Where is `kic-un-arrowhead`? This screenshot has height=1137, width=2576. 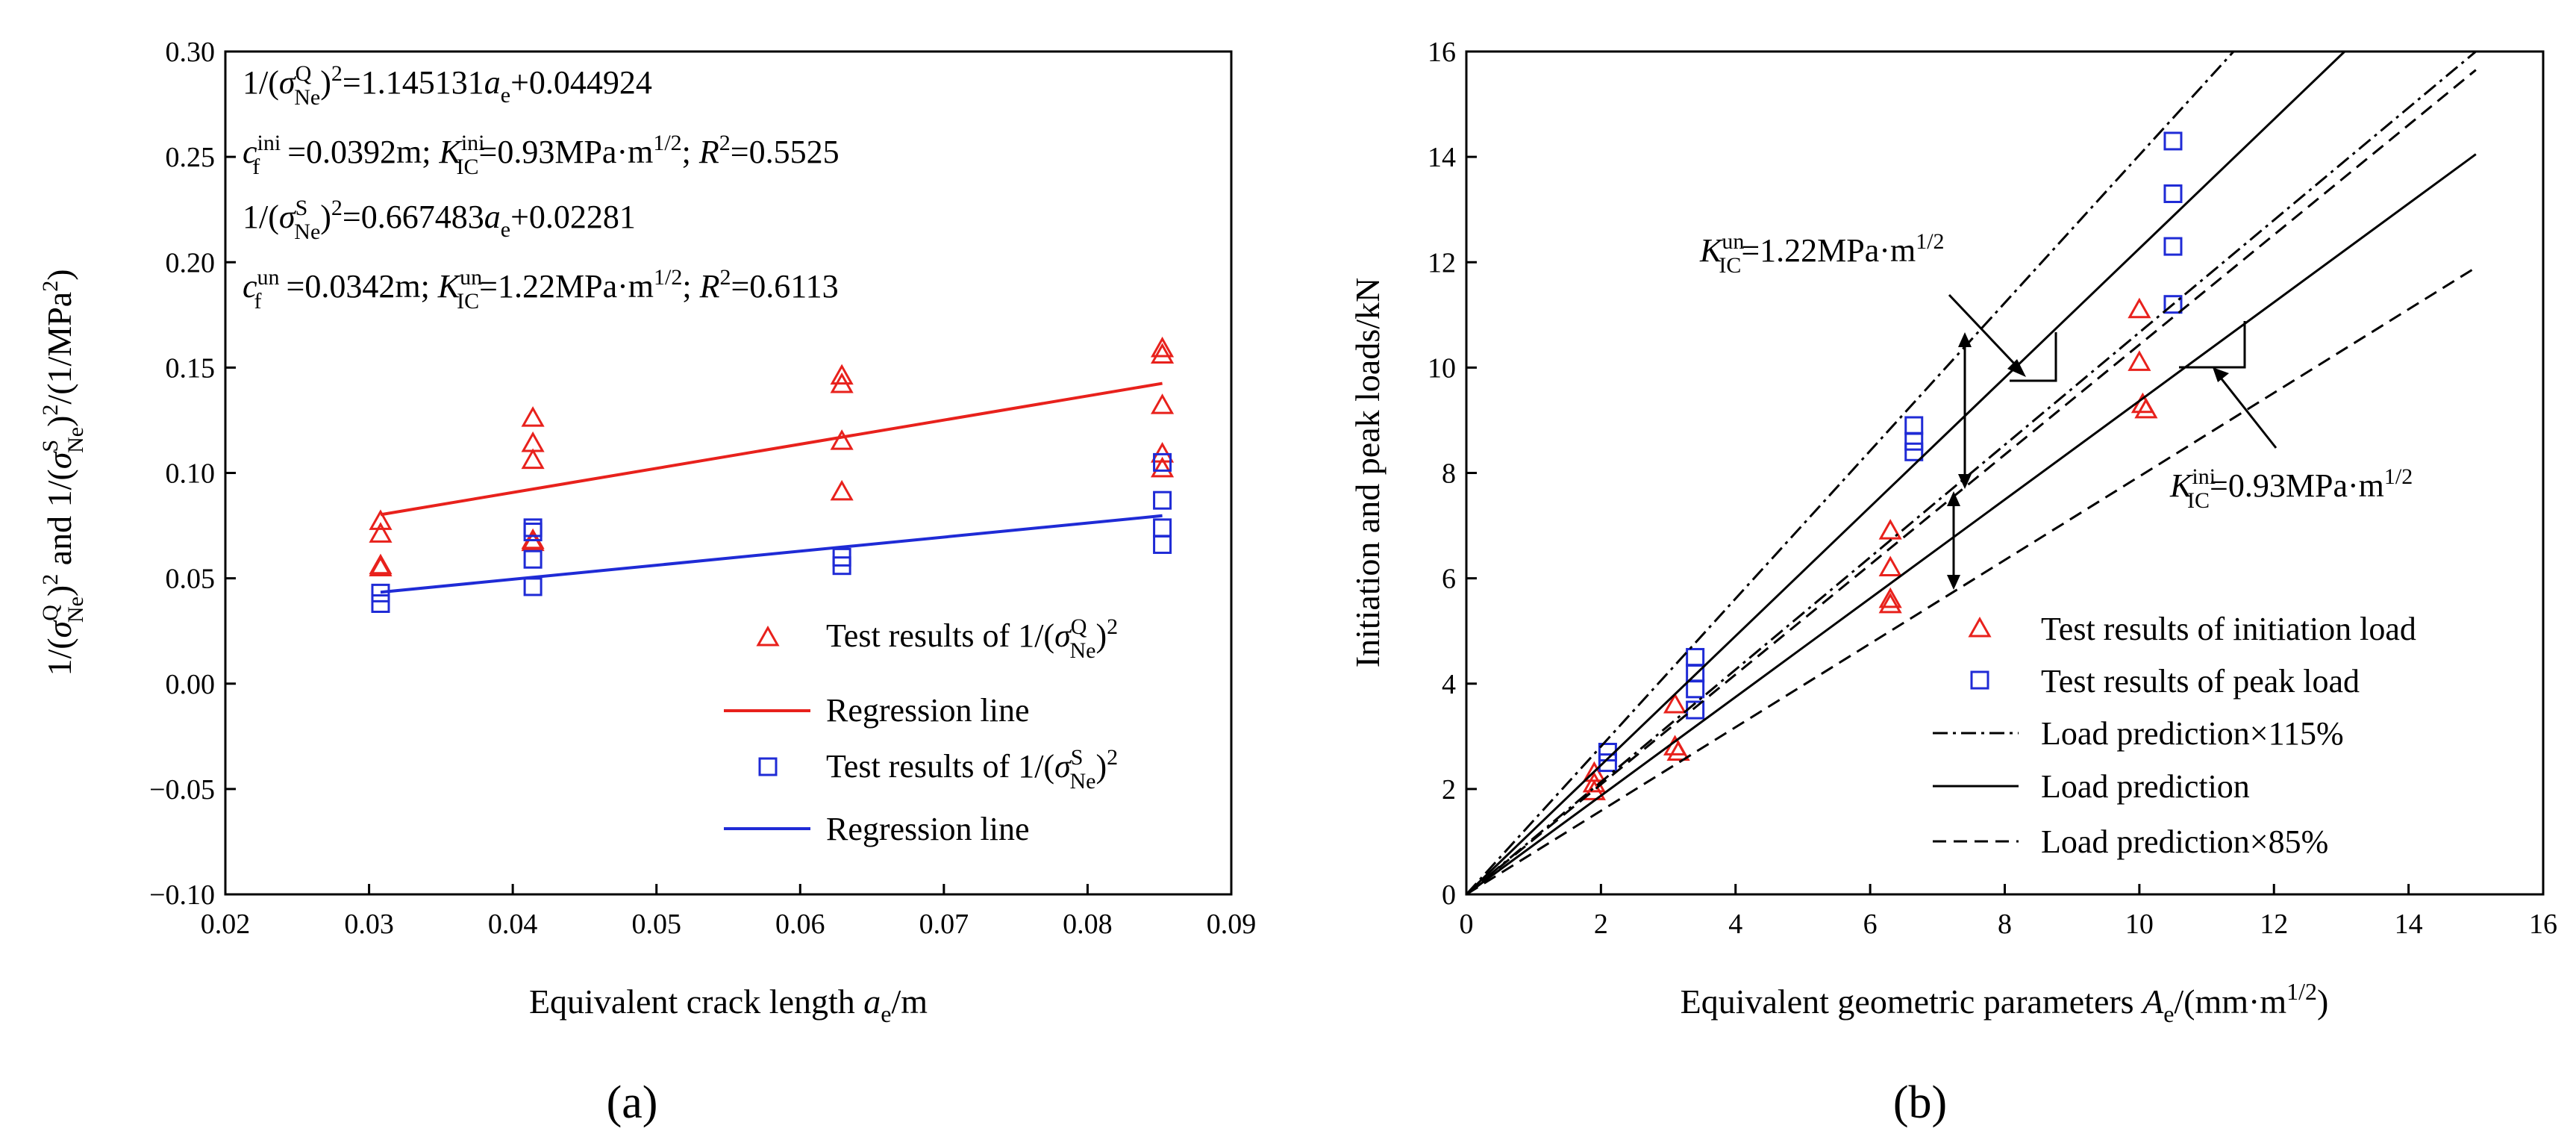 kic-un-arrowhead is located at coordinates (2016, 368).